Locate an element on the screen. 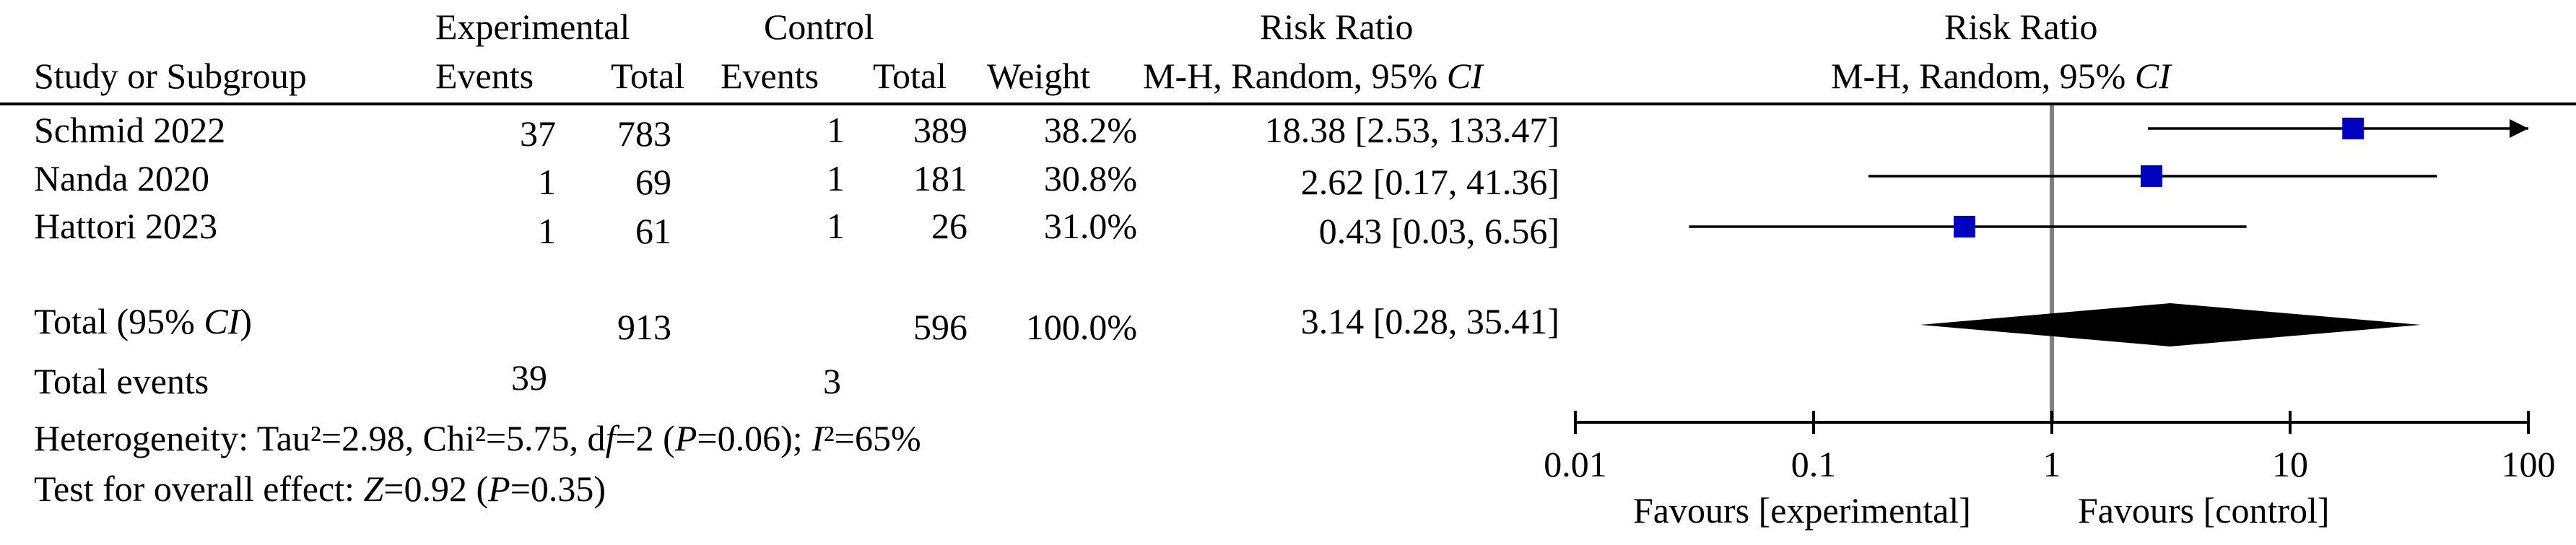 This screenshot has height=545, width=2576. favours-experimental-label: Favours [experimental] is located at coordinates (1802, 510).